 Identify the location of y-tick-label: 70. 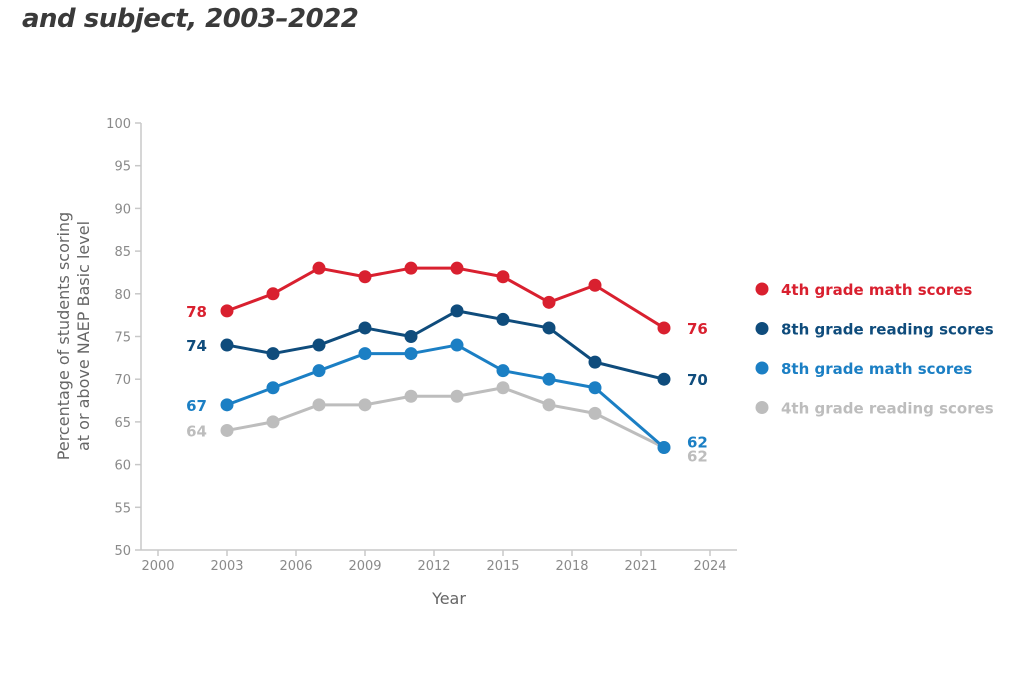
(122, 380).